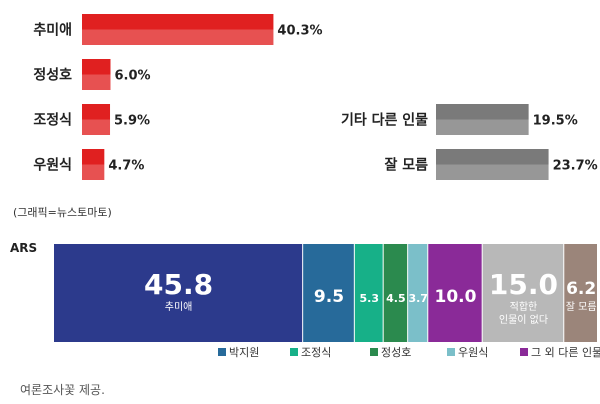 Image resolution: width=600 pixels, height=404 pixels. I want to click on category-label: 정성호, so click(52, 75).